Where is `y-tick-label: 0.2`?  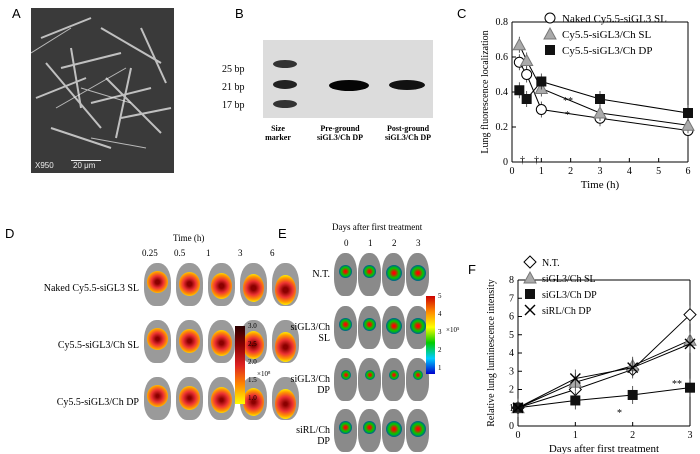 y-tick-label: 0.2 is located at coordinates (502, 127).